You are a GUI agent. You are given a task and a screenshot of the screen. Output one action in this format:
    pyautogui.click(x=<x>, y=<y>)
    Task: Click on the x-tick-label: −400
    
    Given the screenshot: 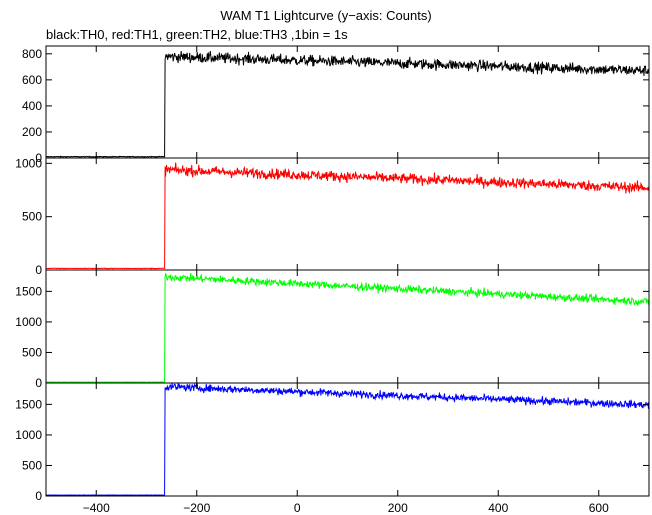 What is the action you would take?
    pyautogui.click(x=96, y=508)
    